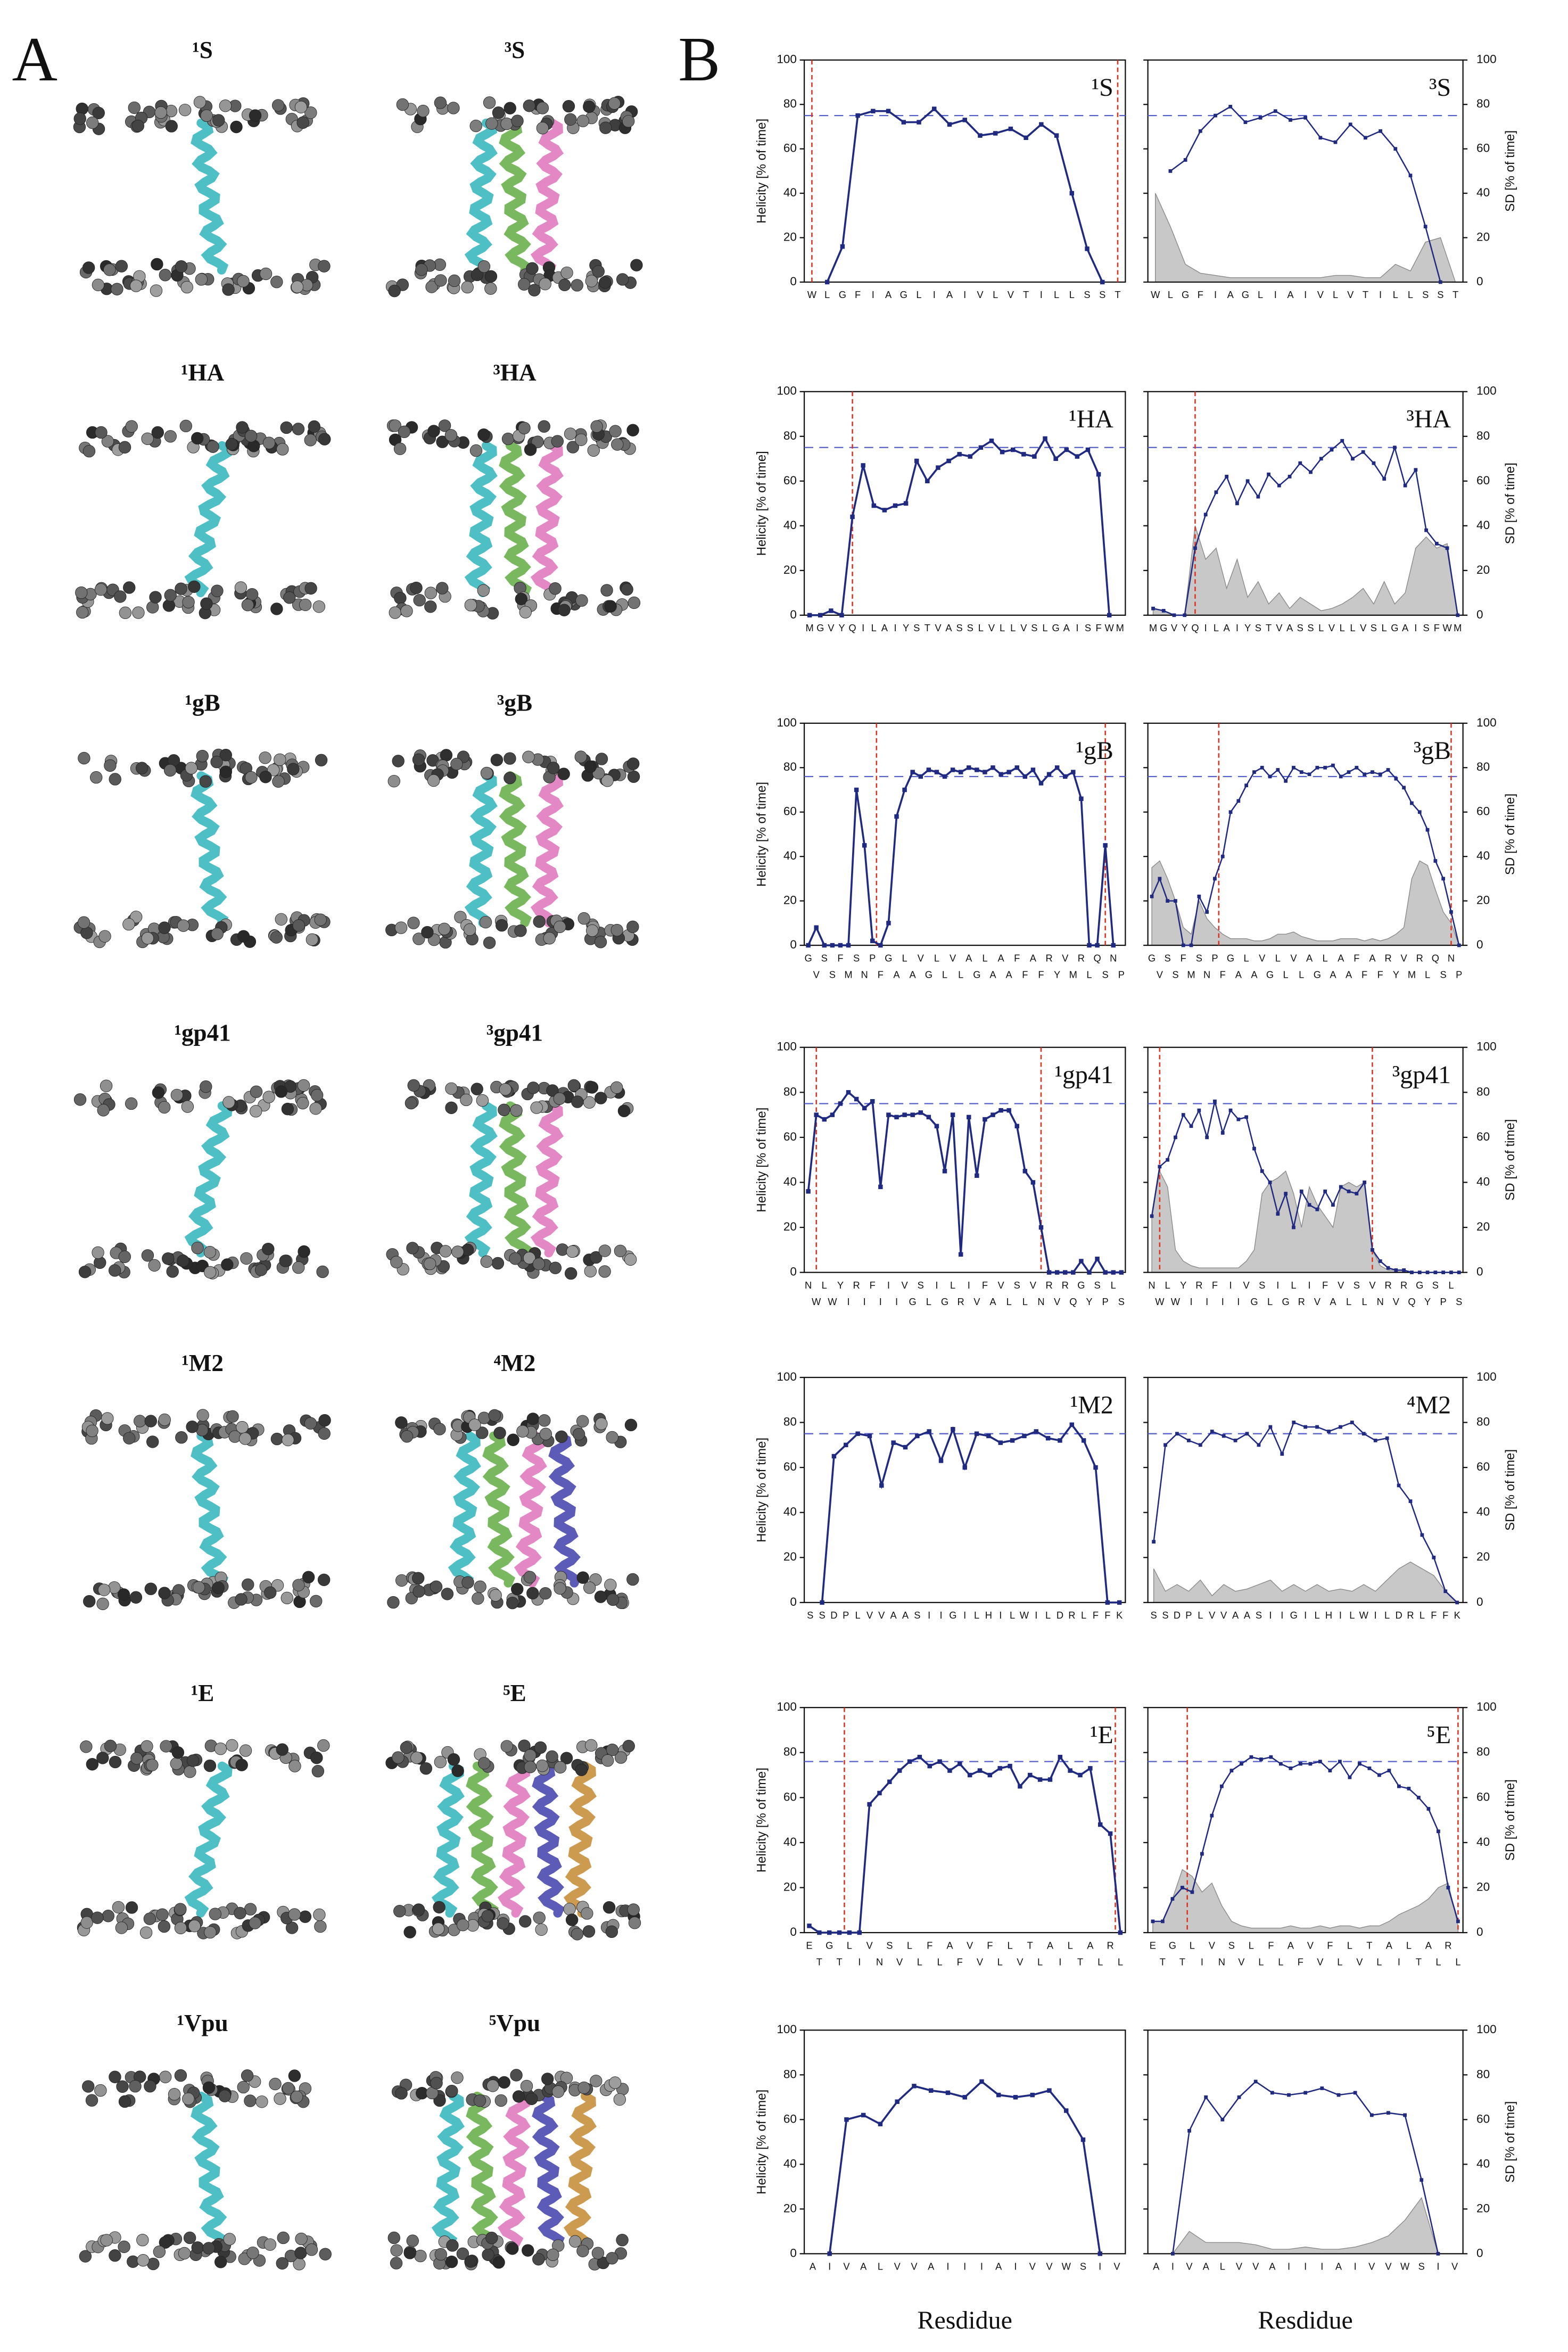 Image resolution: width=1568 pixels, height=2352 pixels. Describe the element at coordinates (762, 1160) in the screenshot. I see `y-axis-label: Helicity [% of time]` at that location.